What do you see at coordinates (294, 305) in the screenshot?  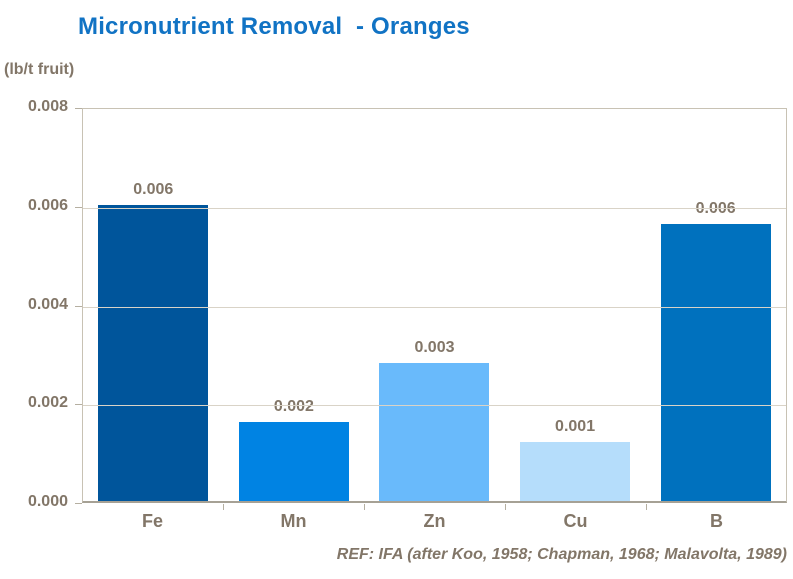 I see `bar-column-Mn: 0.002` at bounding box center [294, 305].